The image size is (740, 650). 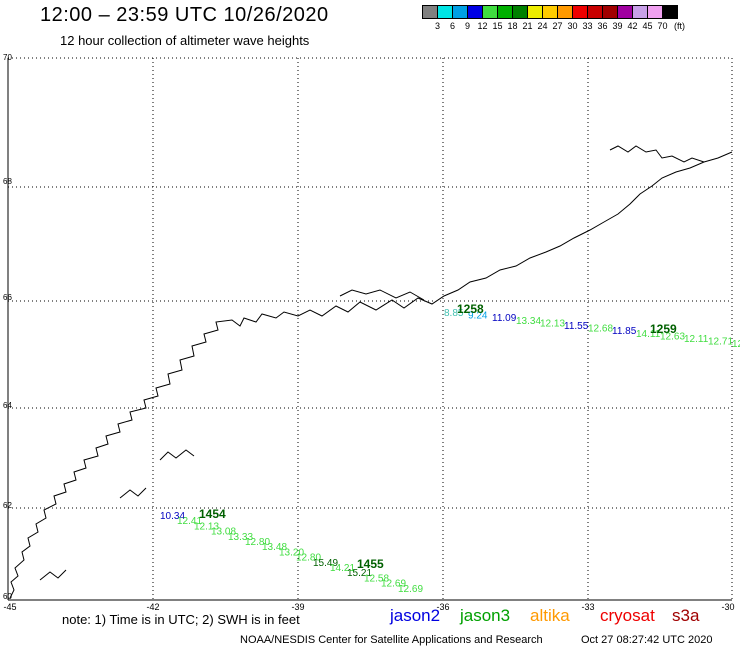 I want to click on wave-height-value: 14.11, so click(x=648, y=334).